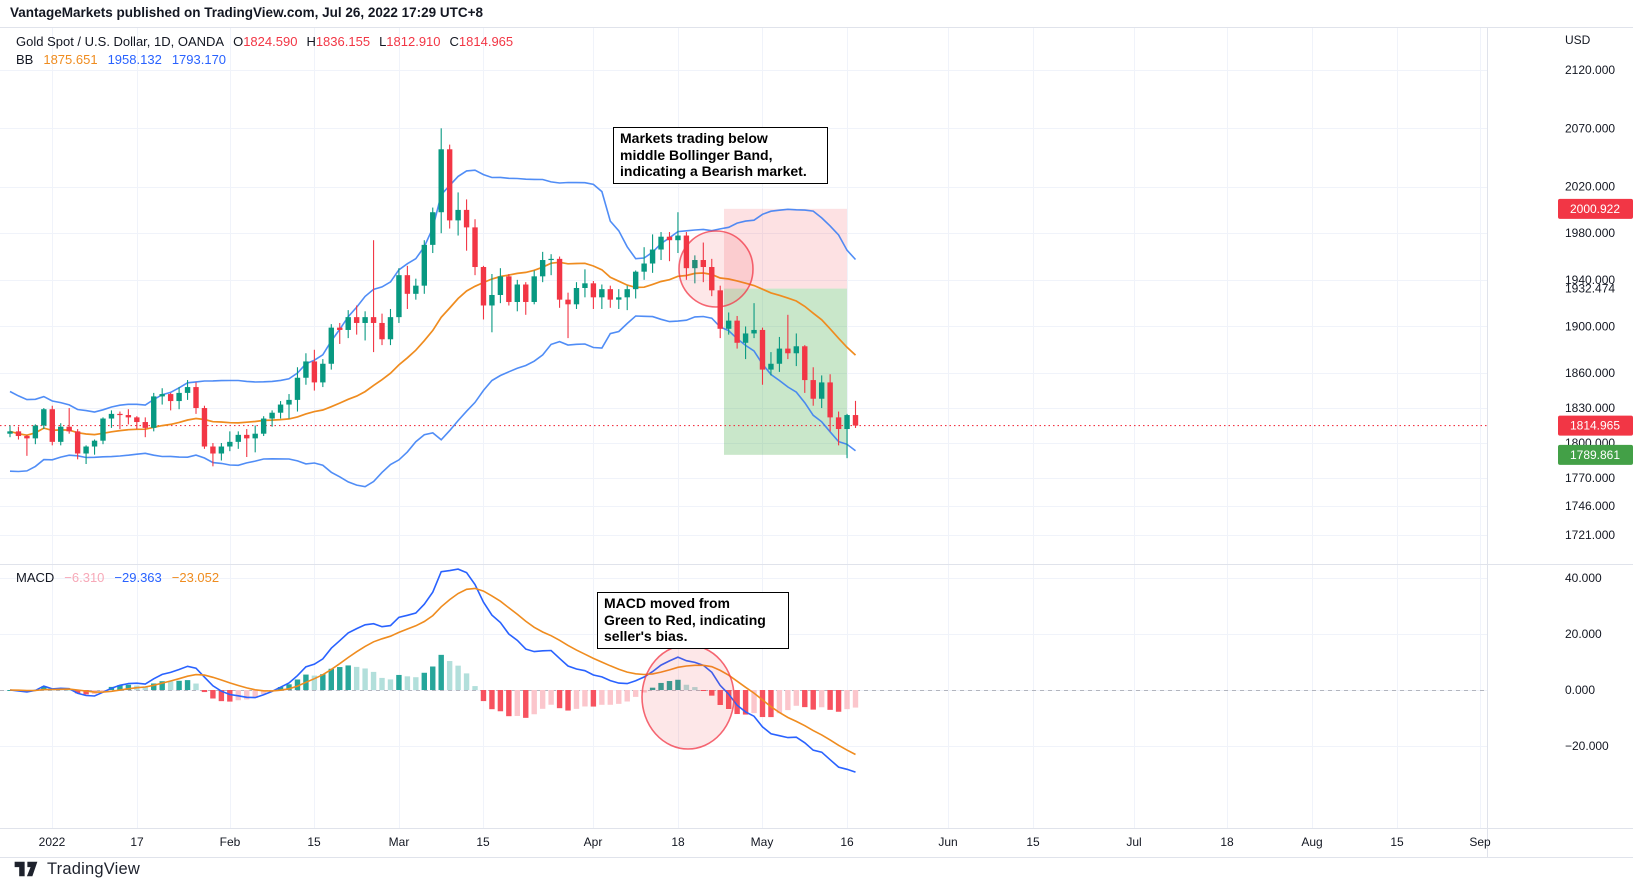 This screenshot has height=893, width=1633. What do you see at coordinates (947, 842) in the screenshot?
I see `time-axis-label: Jun` at bounding box center [947, 842].